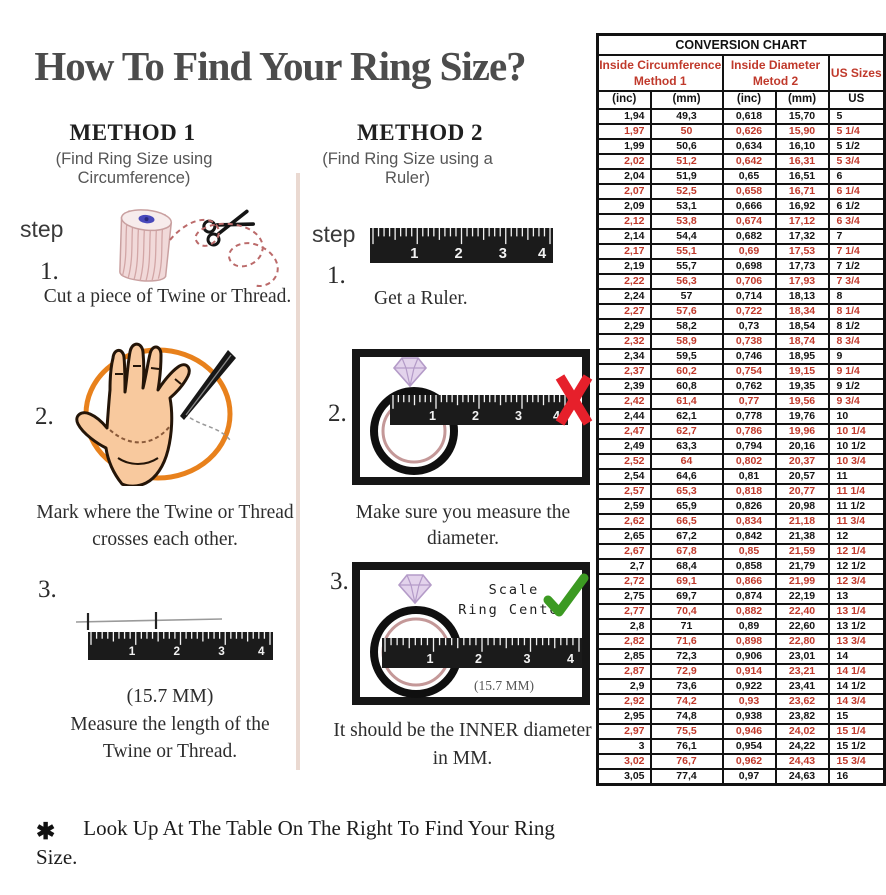  What do you see at coordinates (42, 229) in the screenshot?
I see `method1-step-label: step` at bounding box center [42, 229].